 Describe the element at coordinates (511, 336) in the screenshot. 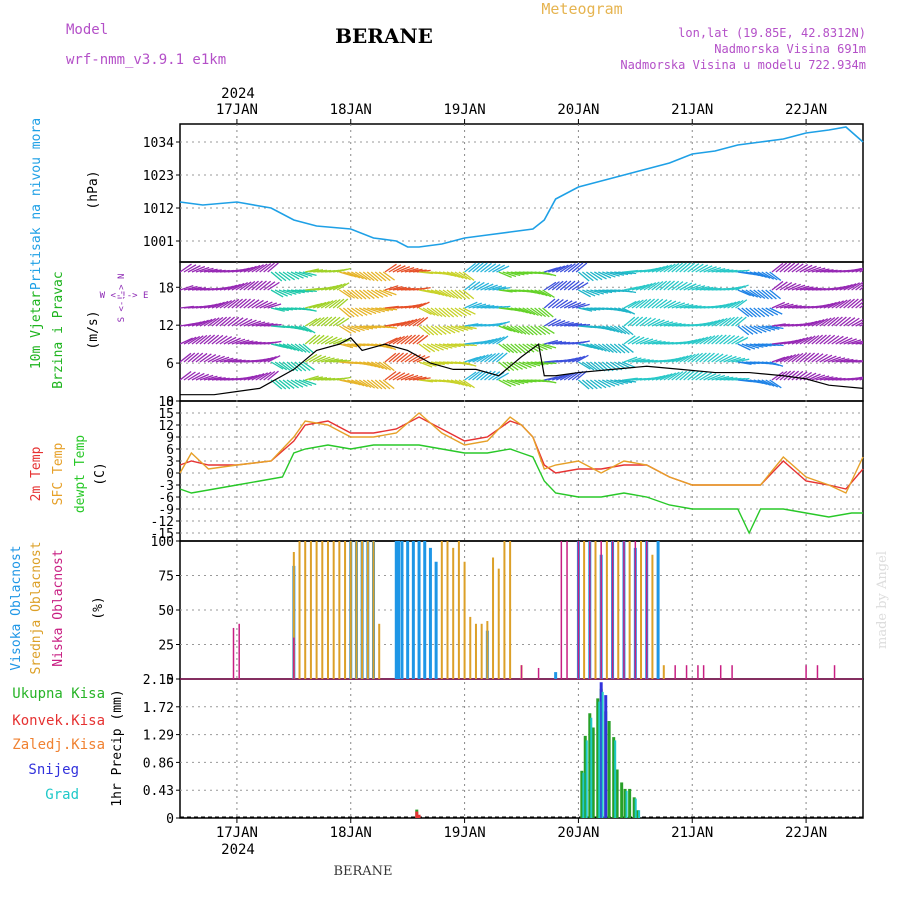

I see `wind-panel: 18 12 6 0` at that location.